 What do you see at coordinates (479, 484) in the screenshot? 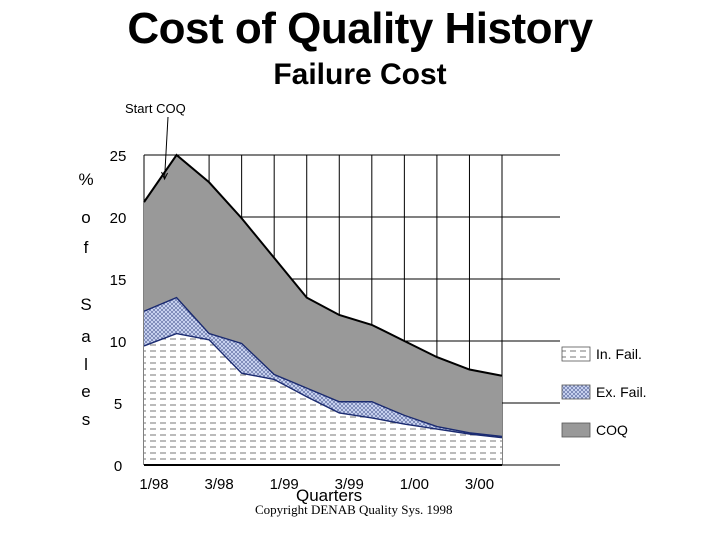
I see `x-tick-label: 3/00` at bounding box center [479, 484].